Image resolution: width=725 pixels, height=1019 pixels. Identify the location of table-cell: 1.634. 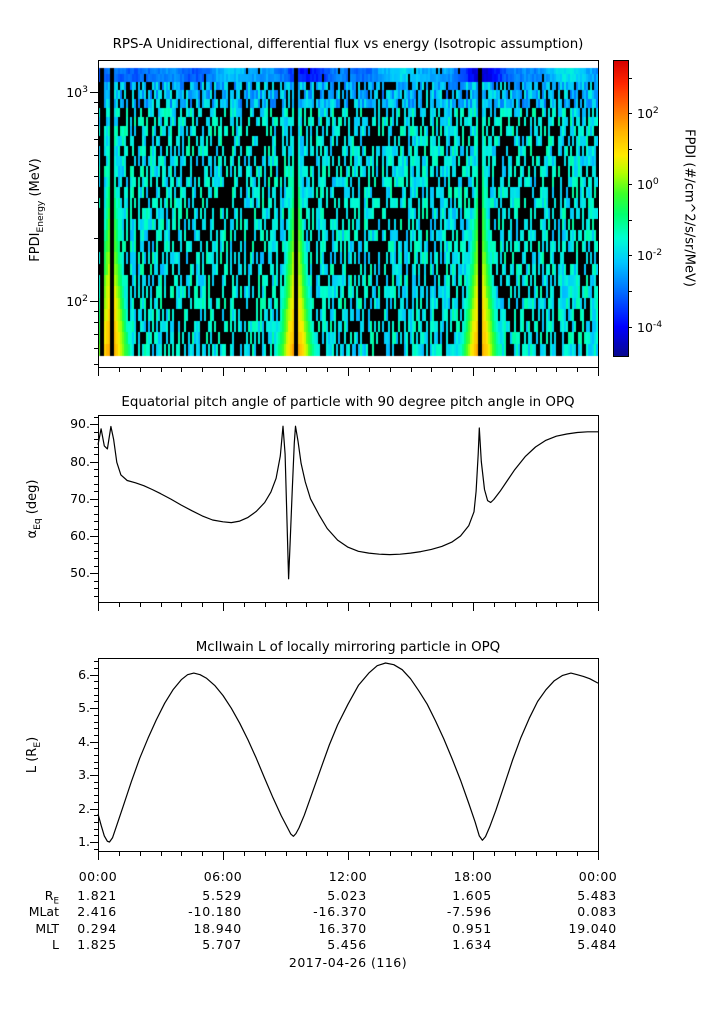
(472, 944).